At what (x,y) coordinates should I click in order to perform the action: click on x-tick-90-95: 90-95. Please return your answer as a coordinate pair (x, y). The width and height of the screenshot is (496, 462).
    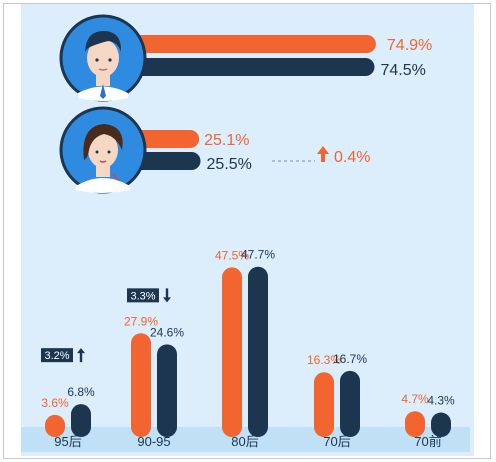
    Looking at the image, I should click on (153, 441).